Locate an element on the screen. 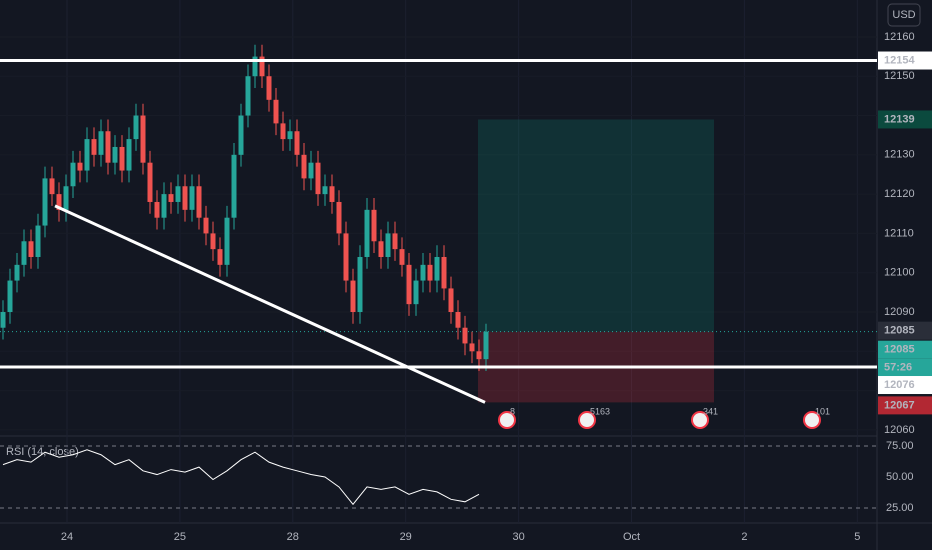 The height and width of the screenshot is (550, 932). price-badge-label: 12139 is located at coordinates (899, 119).